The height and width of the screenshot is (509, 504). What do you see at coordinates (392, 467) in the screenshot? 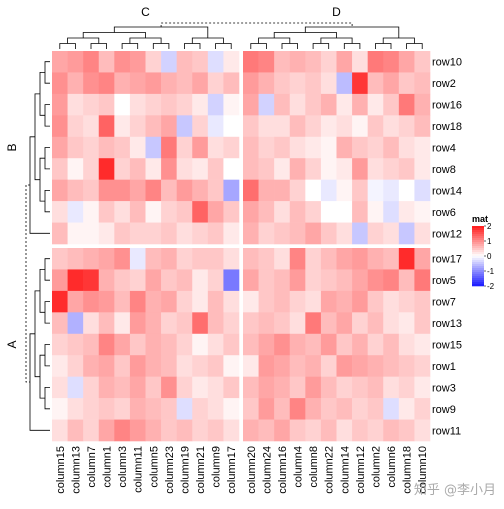
I see `column-label: column6` at bounding box center [392, 467].